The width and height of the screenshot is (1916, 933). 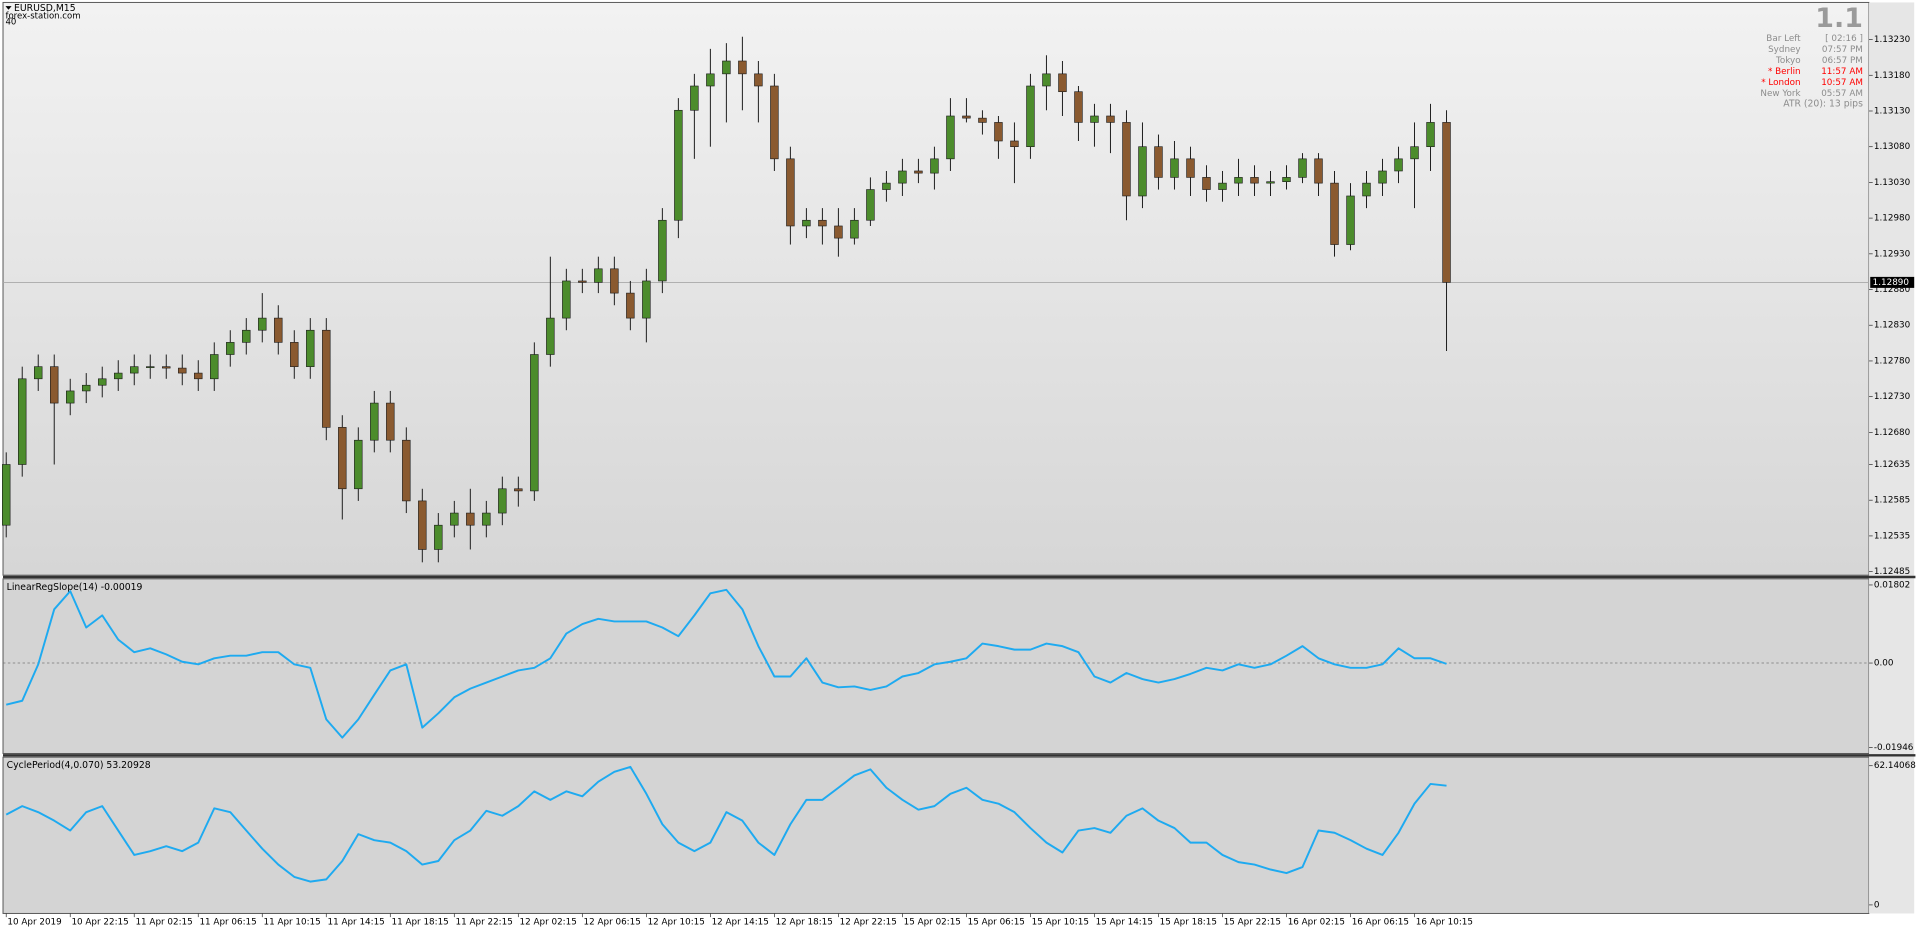 What do you see at coordinates (1784, 50) in the screenshot?
I see `info-row-label: Sydney` at bounding box center [1784, 50].